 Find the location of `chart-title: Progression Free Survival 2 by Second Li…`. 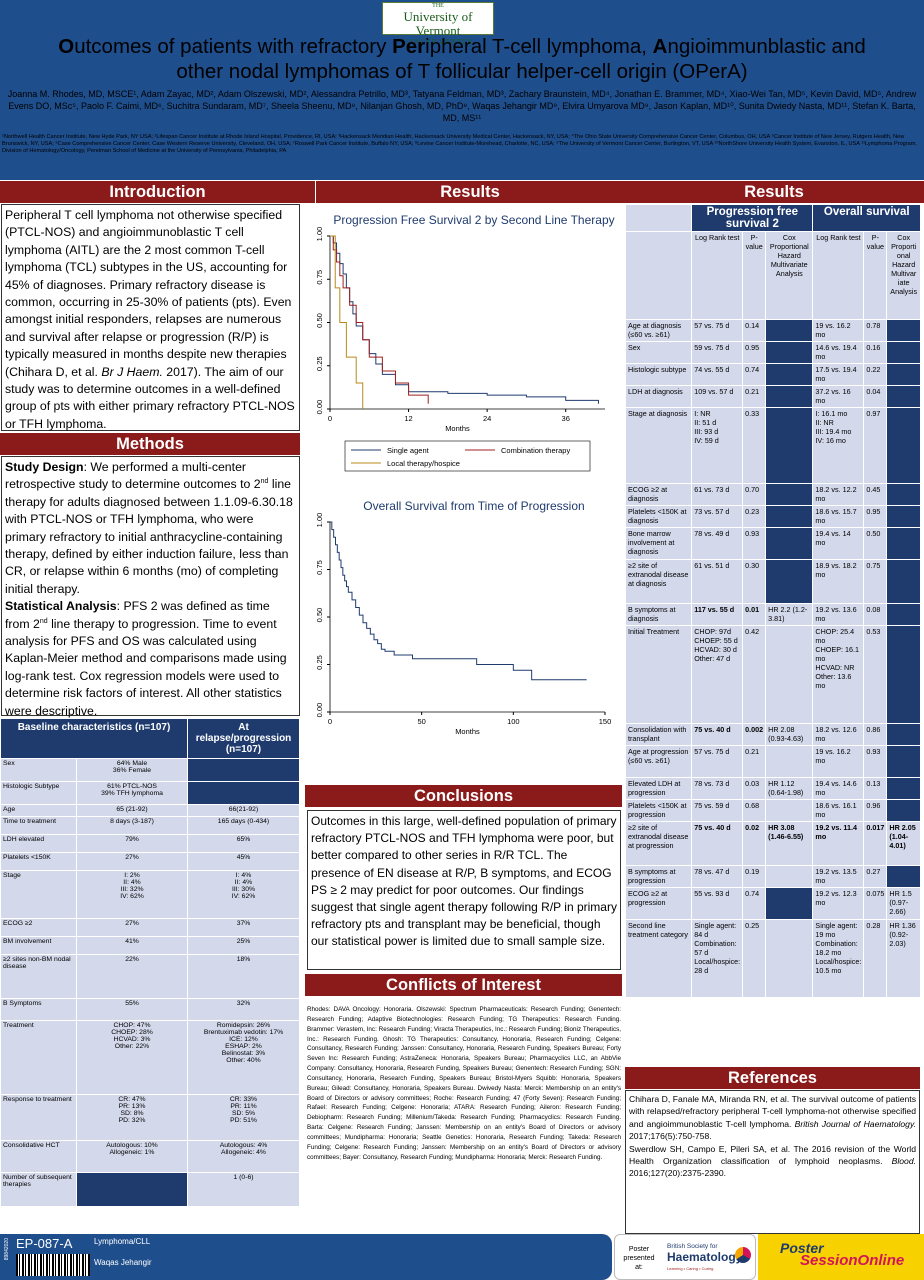

chart-title: Progression Free Survival 2 by Second Li… is located at coordinates (473, 220).